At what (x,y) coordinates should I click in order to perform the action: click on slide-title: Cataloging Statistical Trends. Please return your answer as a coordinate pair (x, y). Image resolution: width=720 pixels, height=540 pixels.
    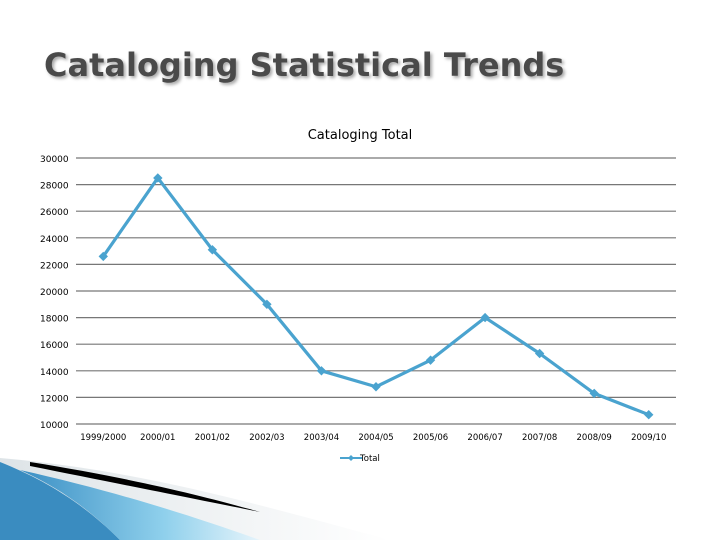
    Looking at the image, I should click on (304, 65).